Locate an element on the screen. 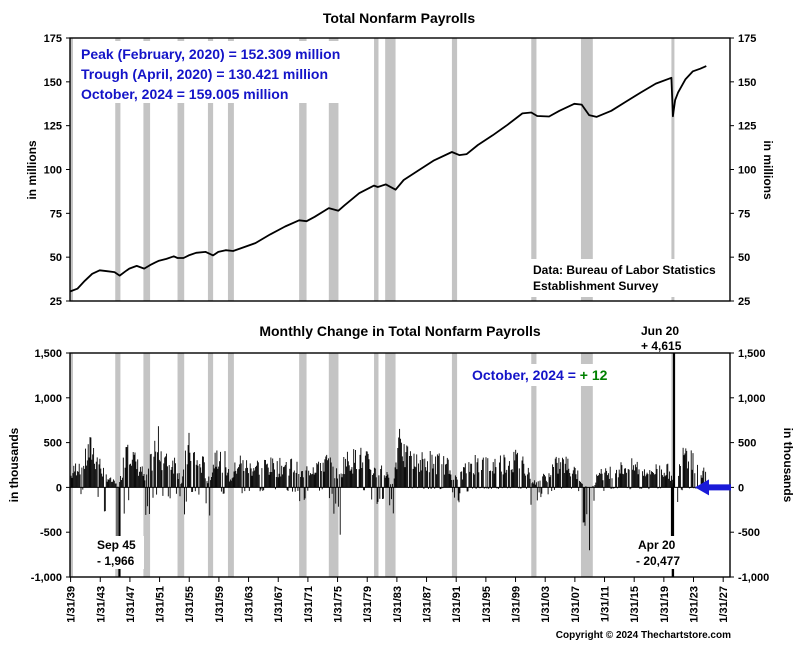 The width and height of the screenshot is (800, 649). y-tick-label-left: 125 is located at coordinates (53, 127).